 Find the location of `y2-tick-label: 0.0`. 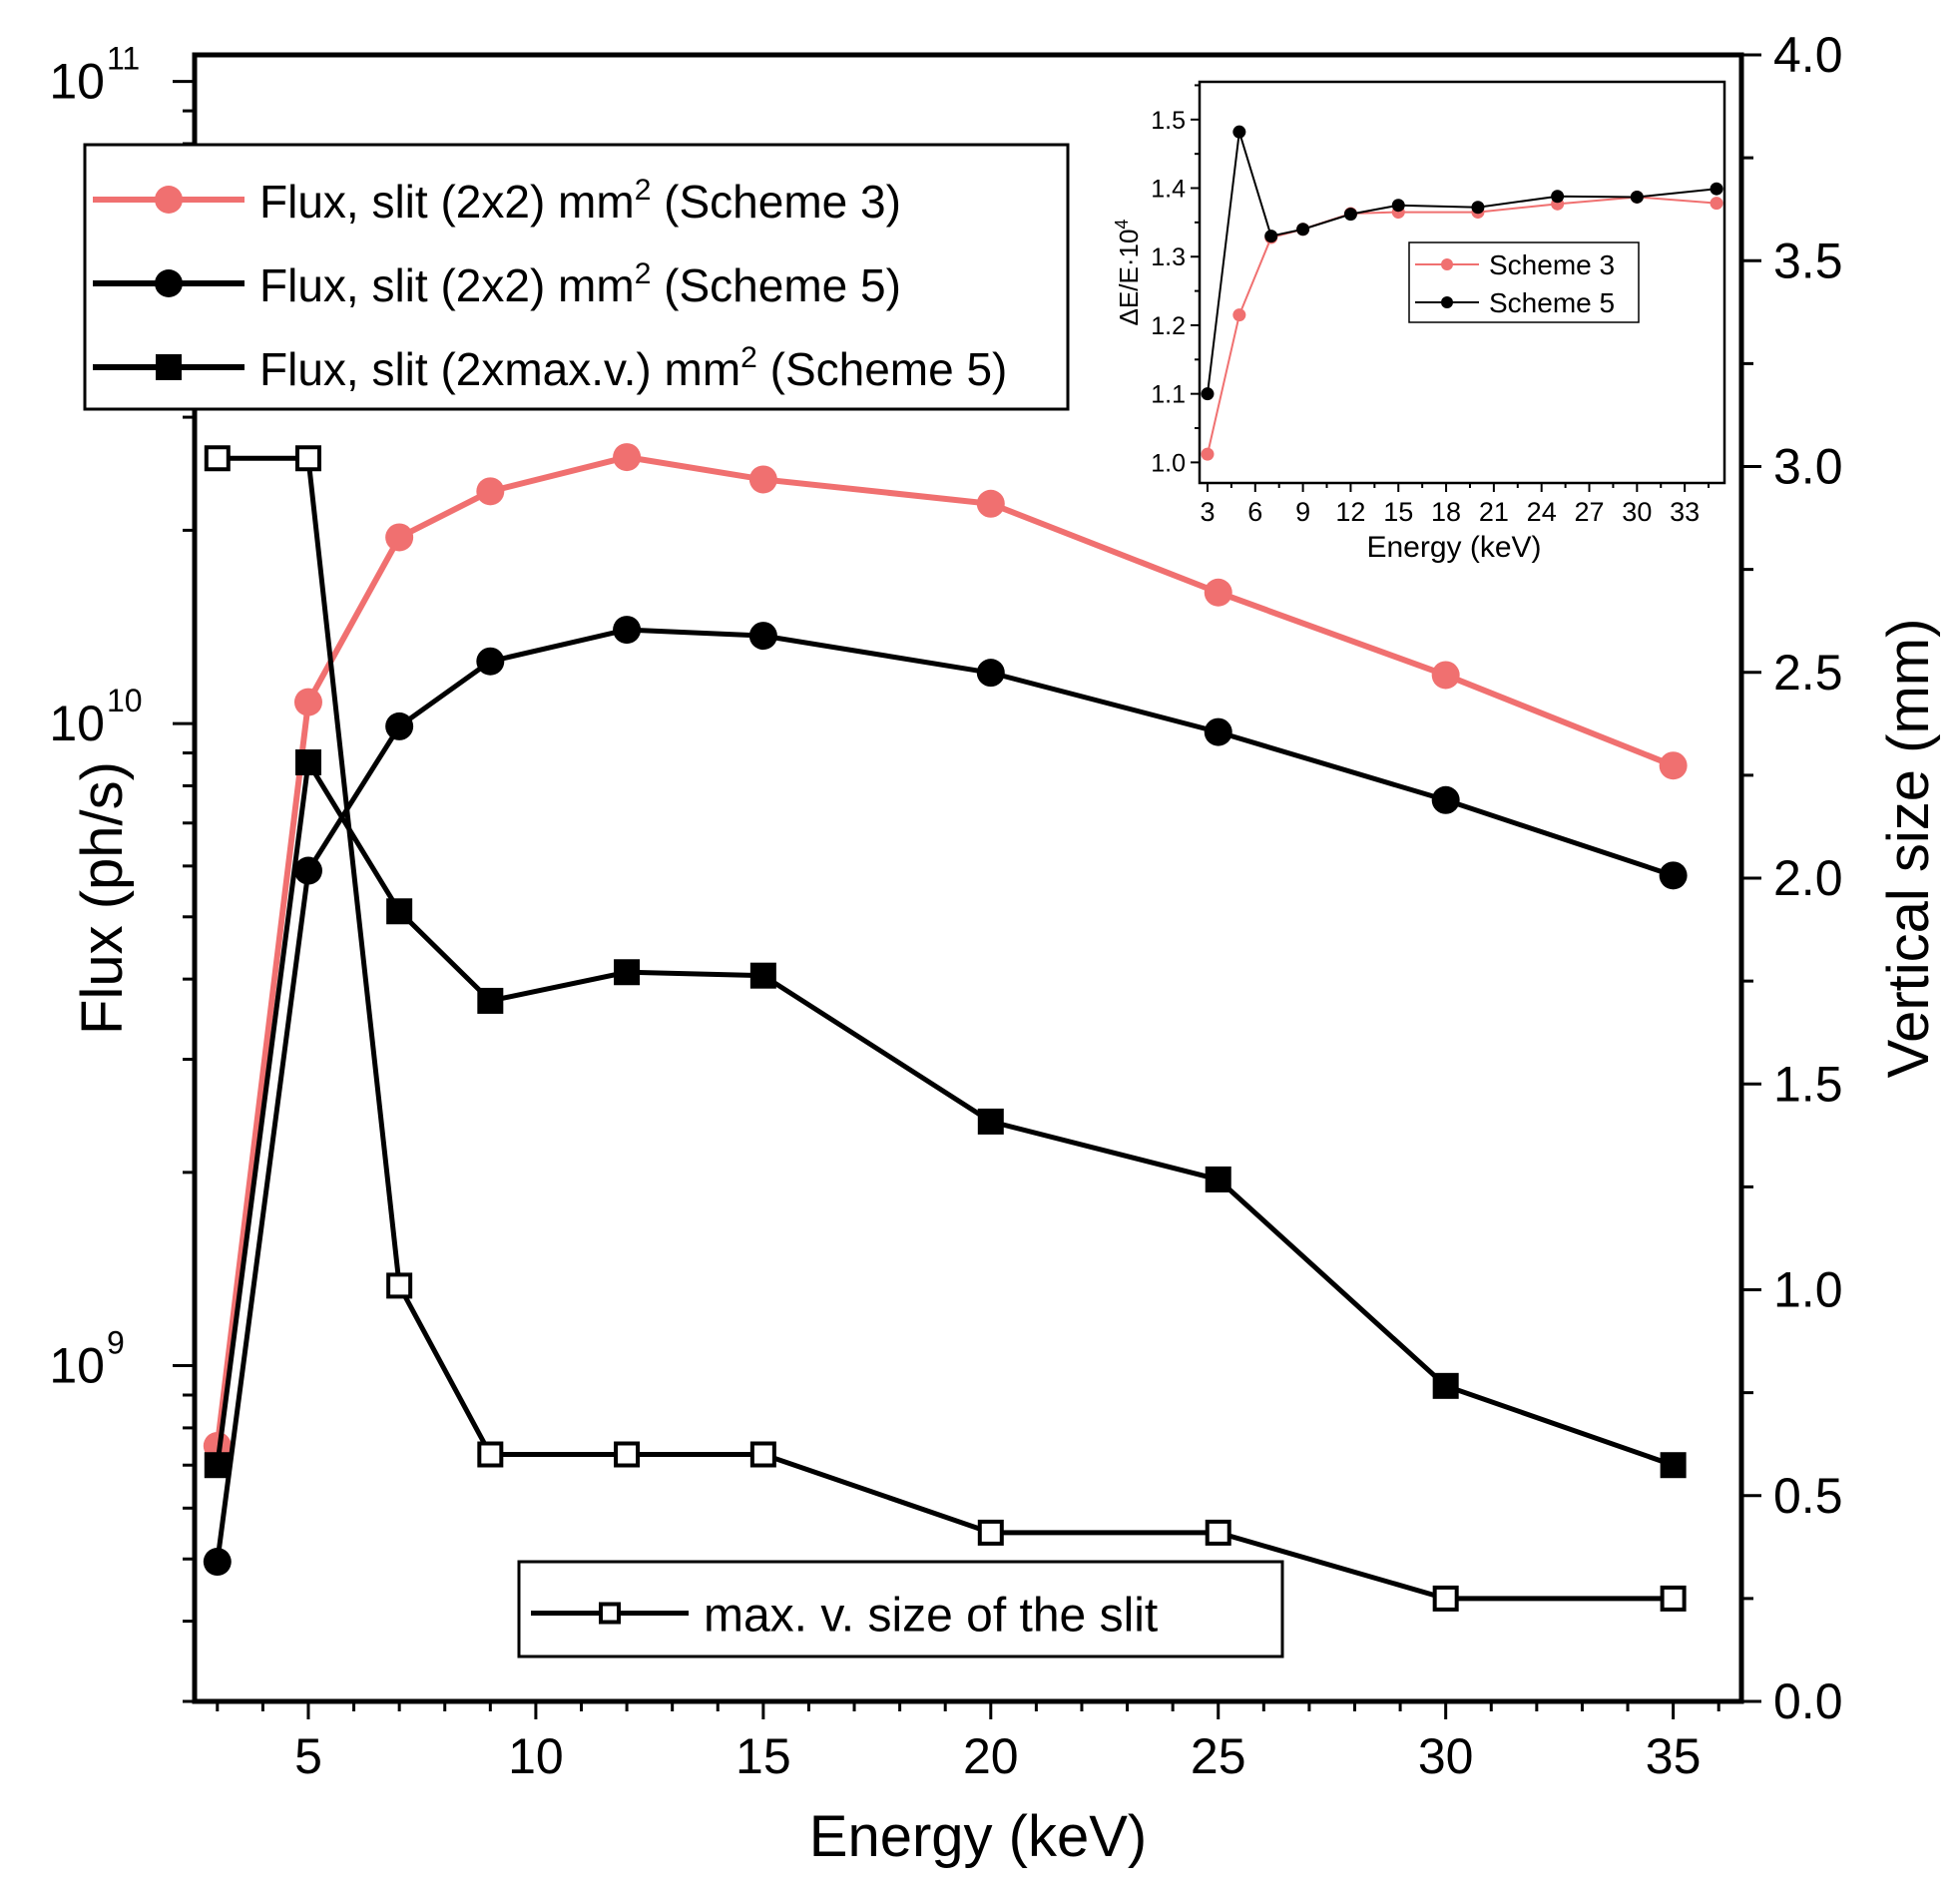

y2-tick-label: 0.0 is located at coordinates (1808, 1701).